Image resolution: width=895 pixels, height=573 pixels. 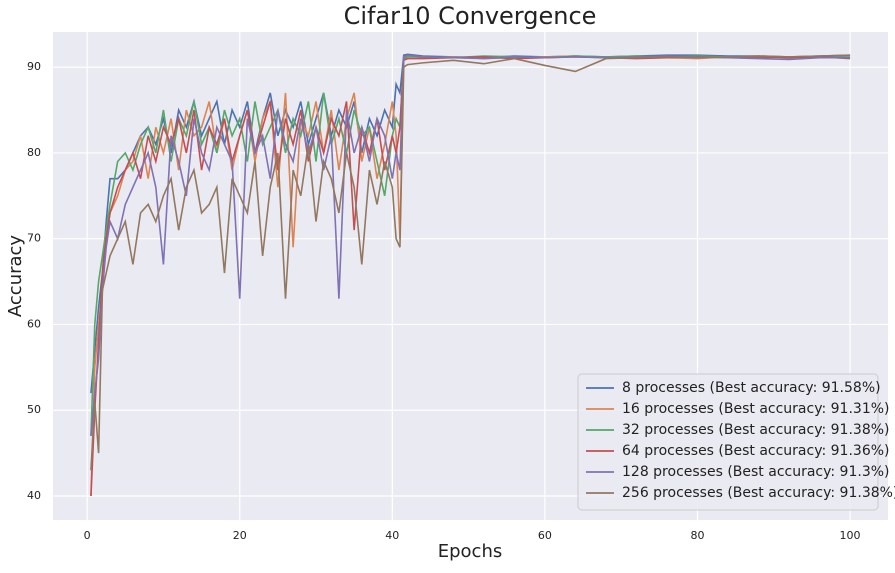 What do you see at coordinates (756, 409) in the screenshot?
I see `legend-label: 16 processes (Best accuracy: 91.31%)` at bounding box center [756, 409].